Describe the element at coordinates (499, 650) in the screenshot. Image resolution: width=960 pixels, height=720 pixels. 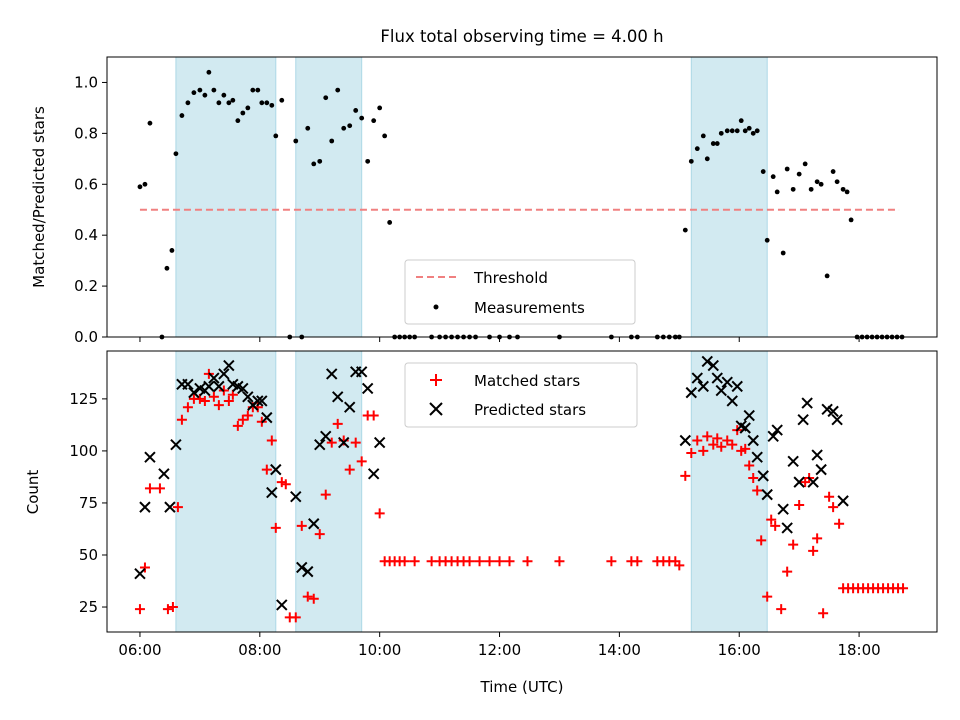
I see `x-tick-label: 12:00` at that location.